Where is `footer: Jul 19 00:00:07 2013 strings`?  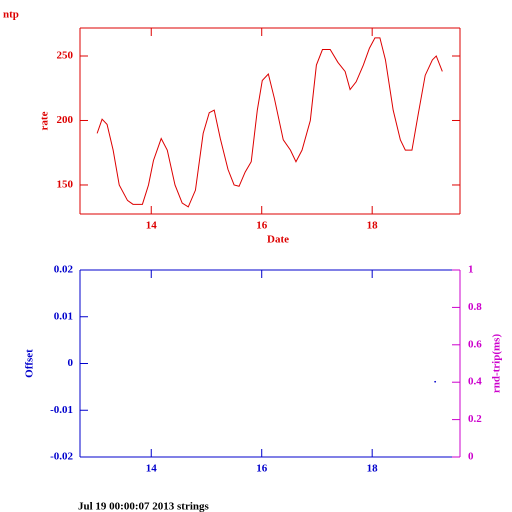 footer: Jul 19 00:00:07 2013 strings is located at coordinates (144, 506).